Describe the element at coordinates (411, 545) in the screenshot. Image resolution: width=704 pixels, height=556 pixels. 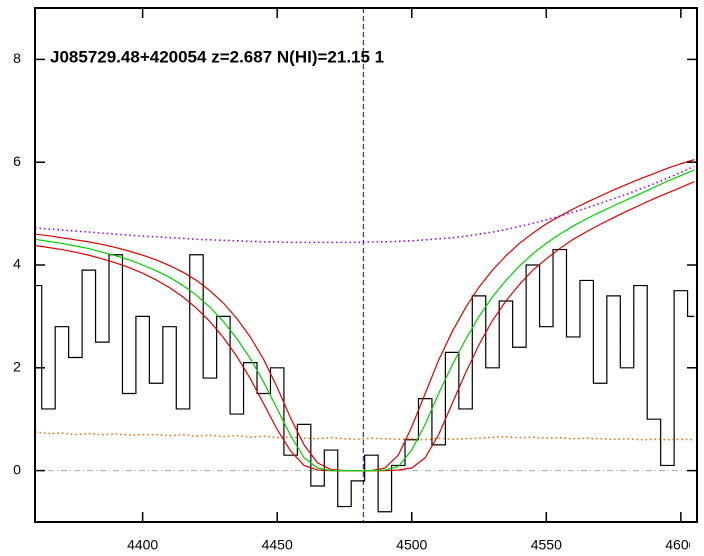
I see `x-tick-label: 4500` at that location.